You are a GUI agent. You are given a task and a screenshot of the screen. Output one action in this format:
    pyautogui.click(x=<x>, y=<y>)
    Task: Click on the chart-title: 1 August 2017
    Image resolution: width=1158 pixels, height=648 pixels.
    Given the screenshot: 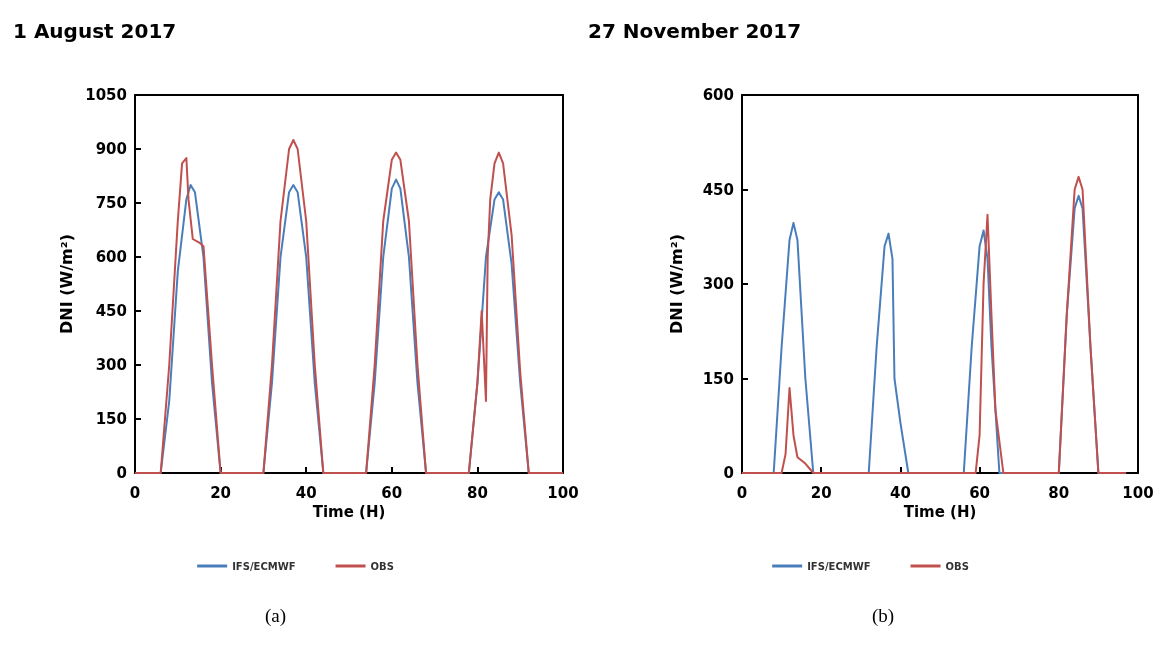 What is the action you would take?
    pyautogui.click(x=95, y=31)
    